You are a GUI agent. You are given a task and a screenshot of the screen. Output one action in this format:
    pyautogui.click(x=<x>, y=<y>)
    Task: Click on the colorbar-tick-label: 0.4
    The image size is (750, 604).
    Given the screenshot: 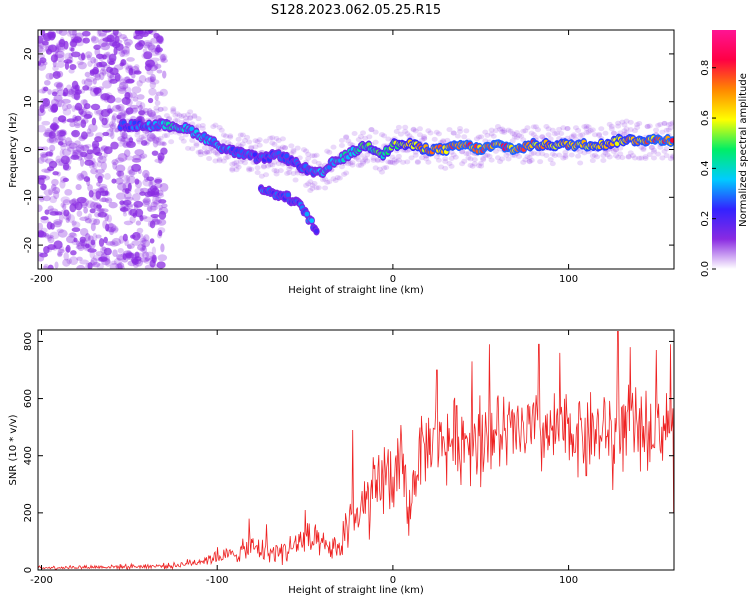 What is the action you would take?
    pyautogui.click(x=705, y=168)
    